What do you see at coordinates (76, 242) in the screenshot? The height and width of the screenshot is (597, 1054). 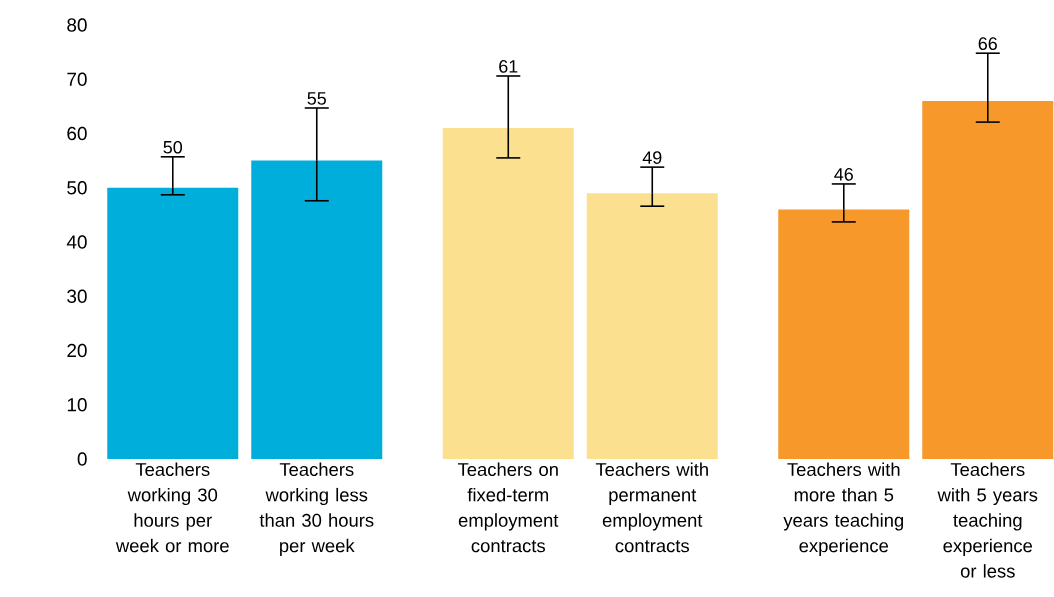 I see `y-tick-label: 40` at bounding box center [76, 242].